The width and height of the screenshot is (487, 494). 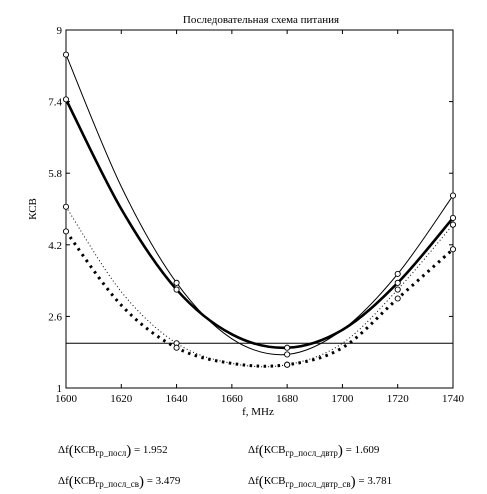 What do you see at coordinates (163, 481) in the screenshot?
I see `result-value: = 3.479` at bounding box center [163, 481].